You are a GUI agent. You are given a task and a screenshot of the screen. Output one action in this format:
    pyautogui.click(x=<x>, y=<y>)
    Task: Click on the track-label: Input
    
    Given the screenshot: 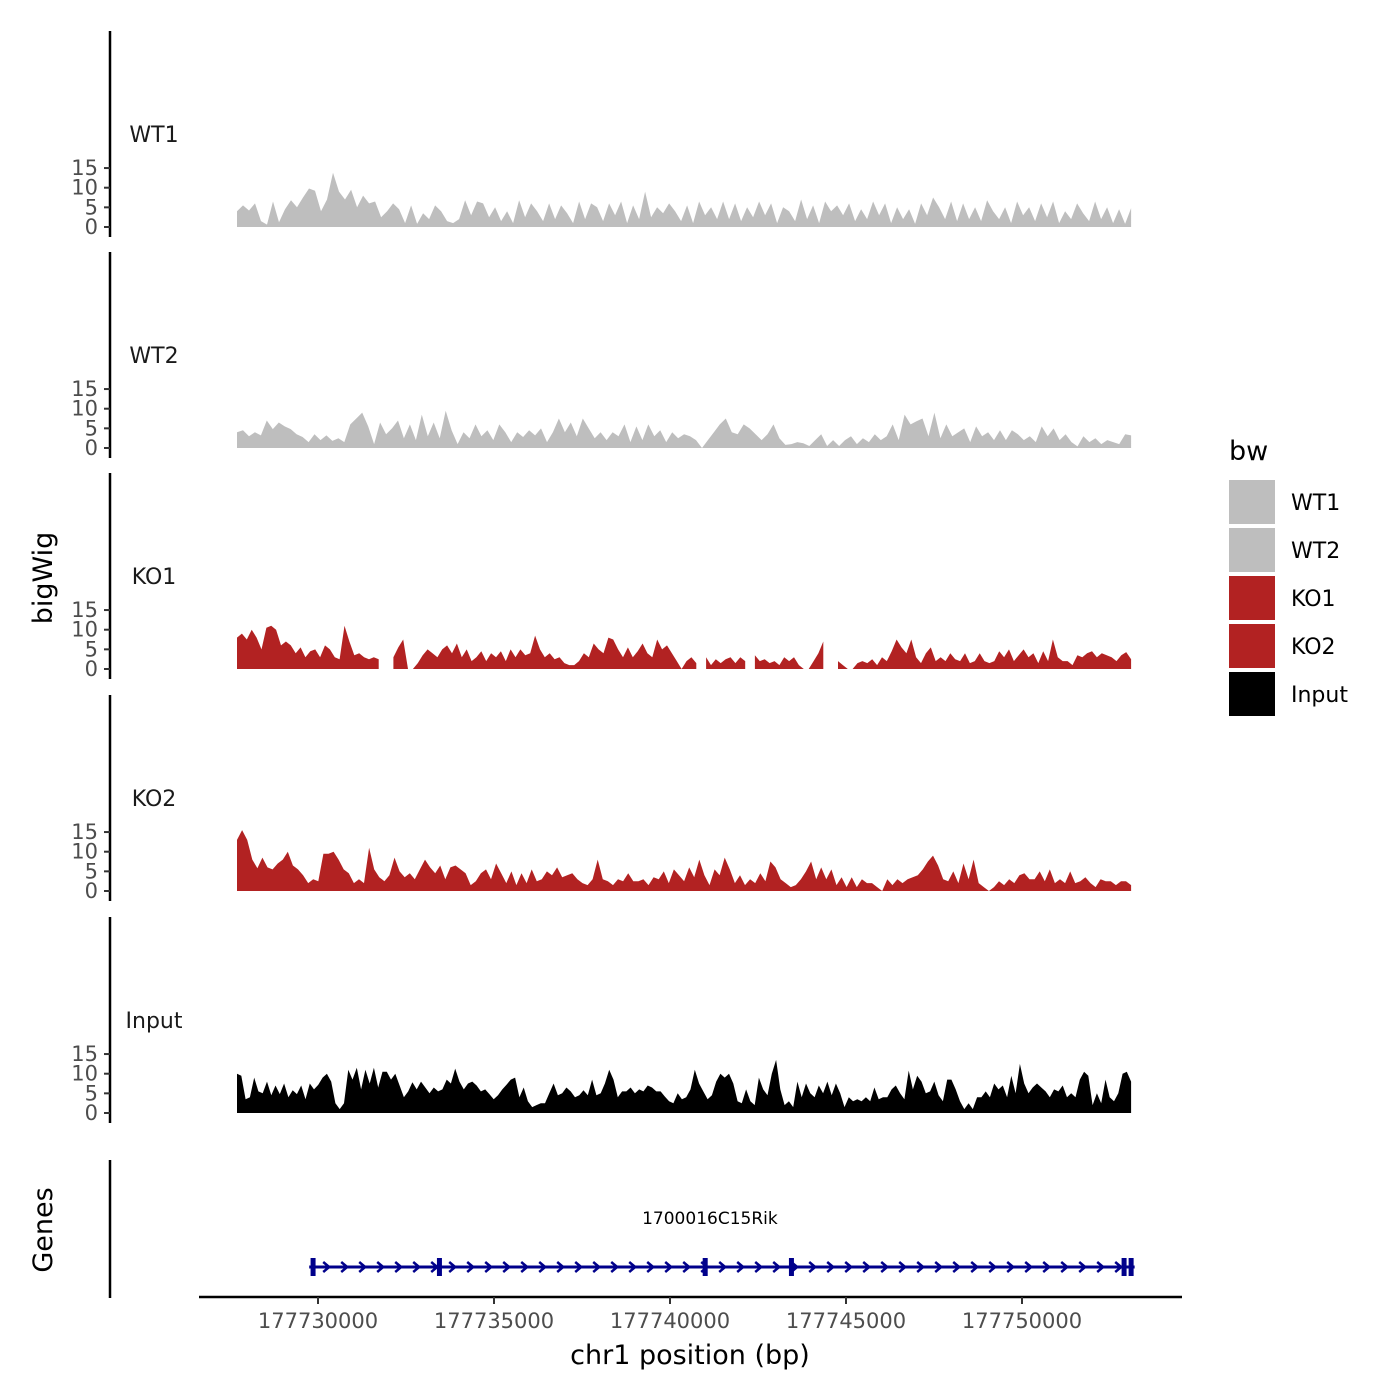 What is the action you would take?
    pyautogui.click(x=154, y=1021)
    